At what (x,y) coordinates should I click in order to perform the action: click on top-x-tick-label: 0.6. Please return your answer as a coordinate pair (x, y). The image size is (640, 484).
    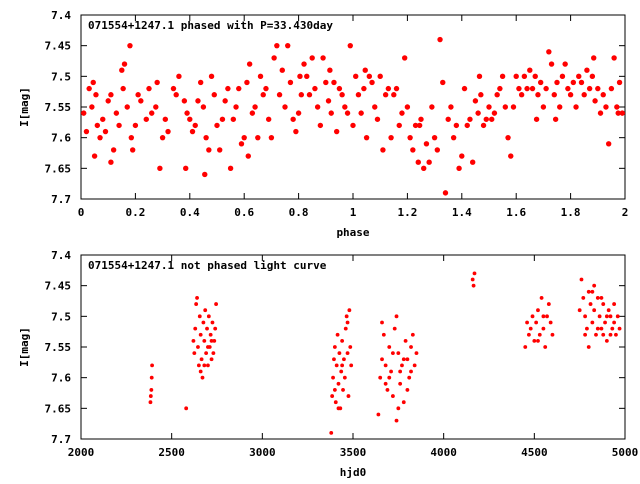
    Looking at the image, I should click on (244, 212).